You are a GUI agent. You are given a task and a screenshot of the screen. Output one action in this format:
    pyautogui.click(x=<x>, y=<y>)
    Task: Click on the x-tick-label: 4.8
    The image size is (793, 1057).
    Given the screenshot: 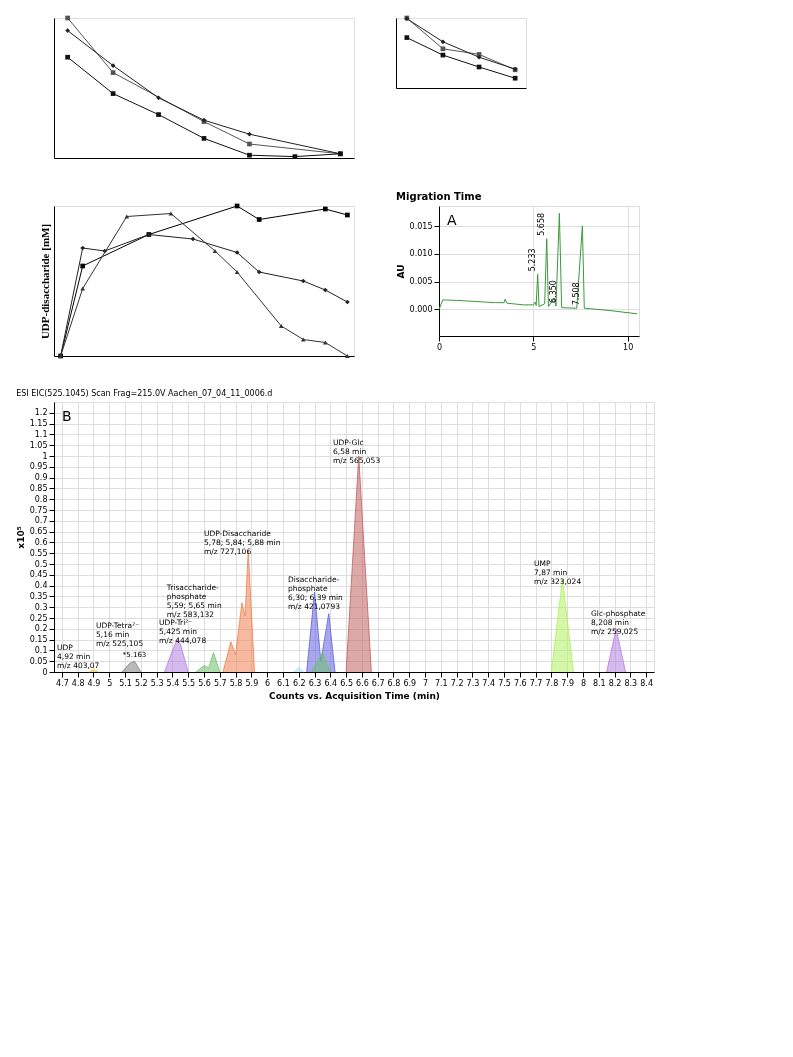 What is the action you would take?
    pyautogui.click(x=78, y=683)
    